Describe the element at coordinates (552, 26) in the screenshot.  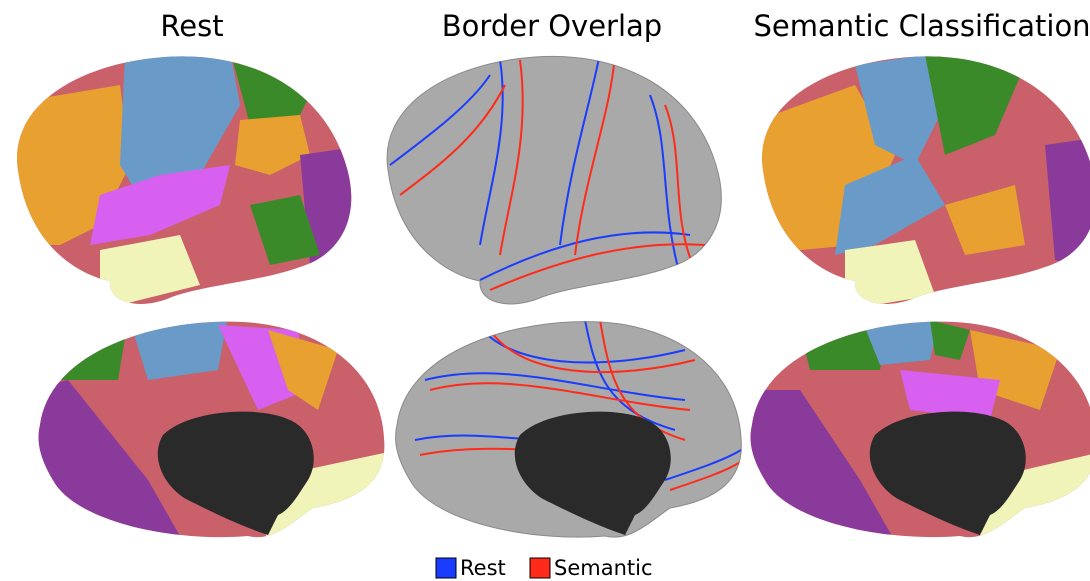
I see `panel-title: Border Overlap` at that location.